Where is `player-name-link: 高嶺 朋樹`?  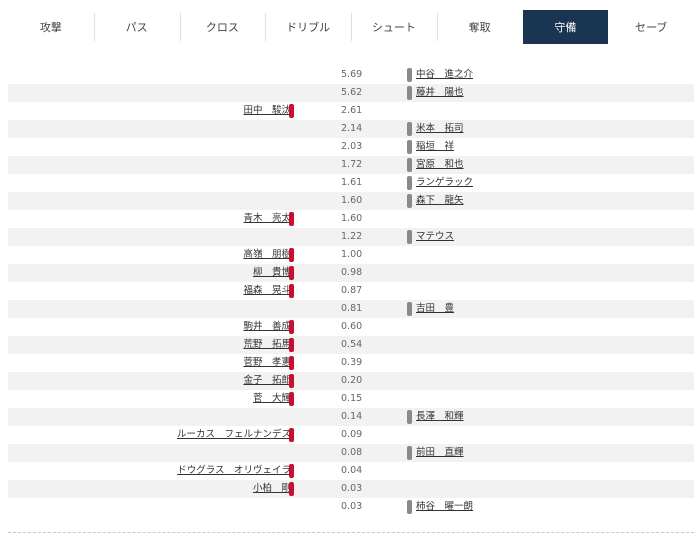 player-name-link: 高嶺 朋樹 is located at coordinates (267, 254).